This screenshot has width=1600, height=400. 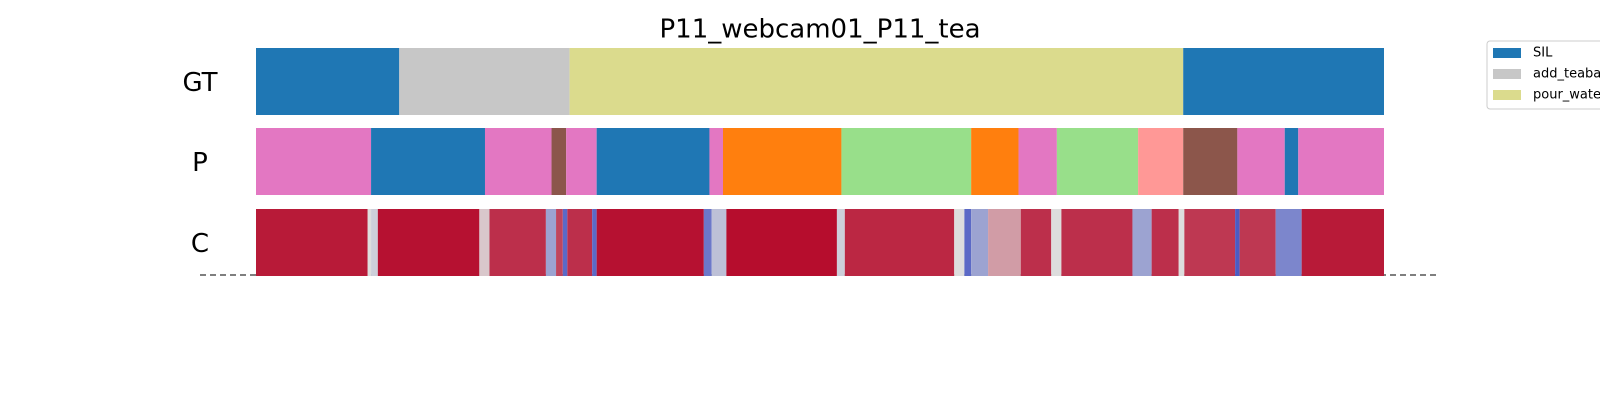 I want to click on row-label: GT, so click(x=199, y=83).